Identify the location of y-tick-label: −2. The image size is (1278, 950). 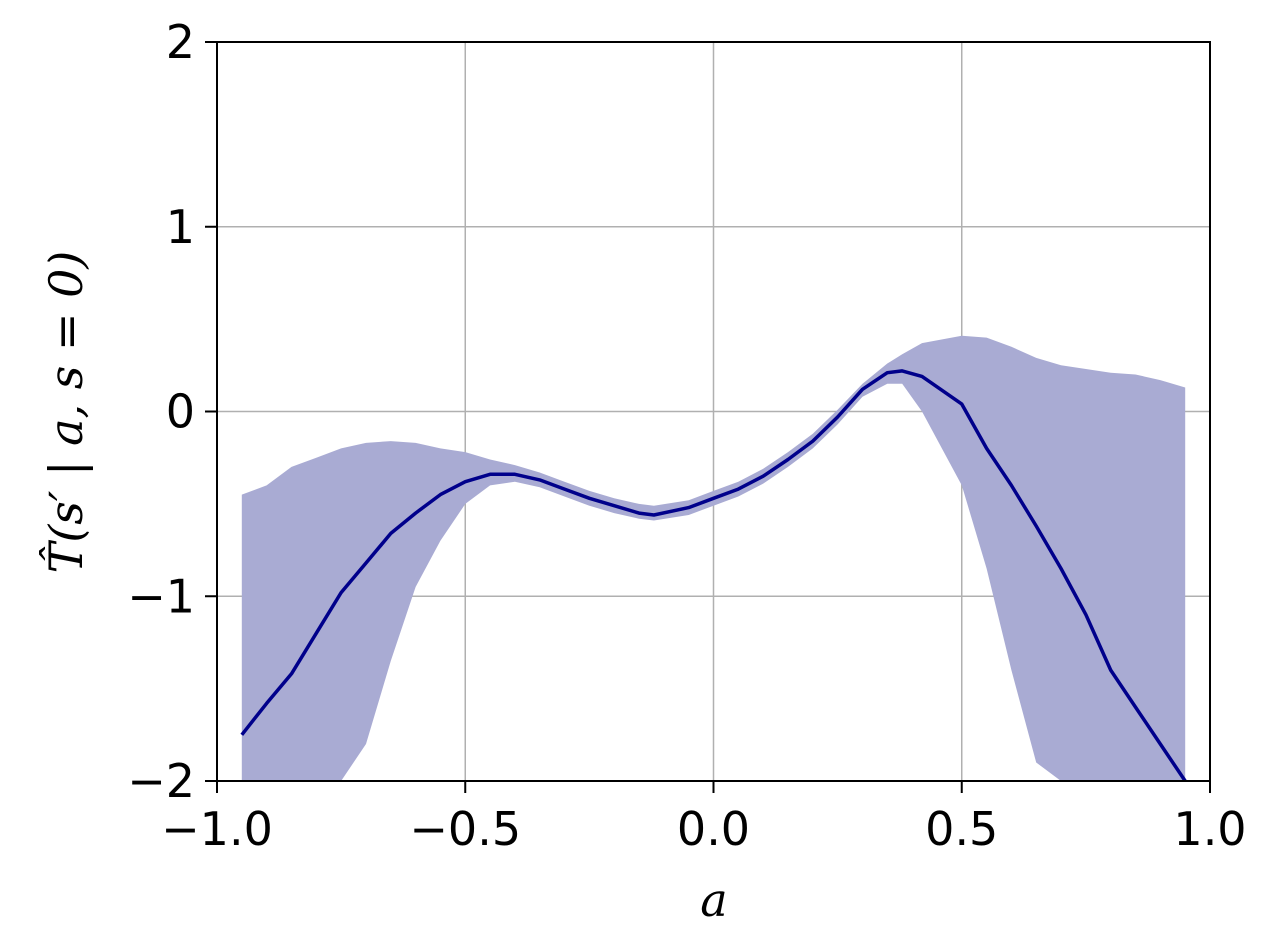
(161, 781).